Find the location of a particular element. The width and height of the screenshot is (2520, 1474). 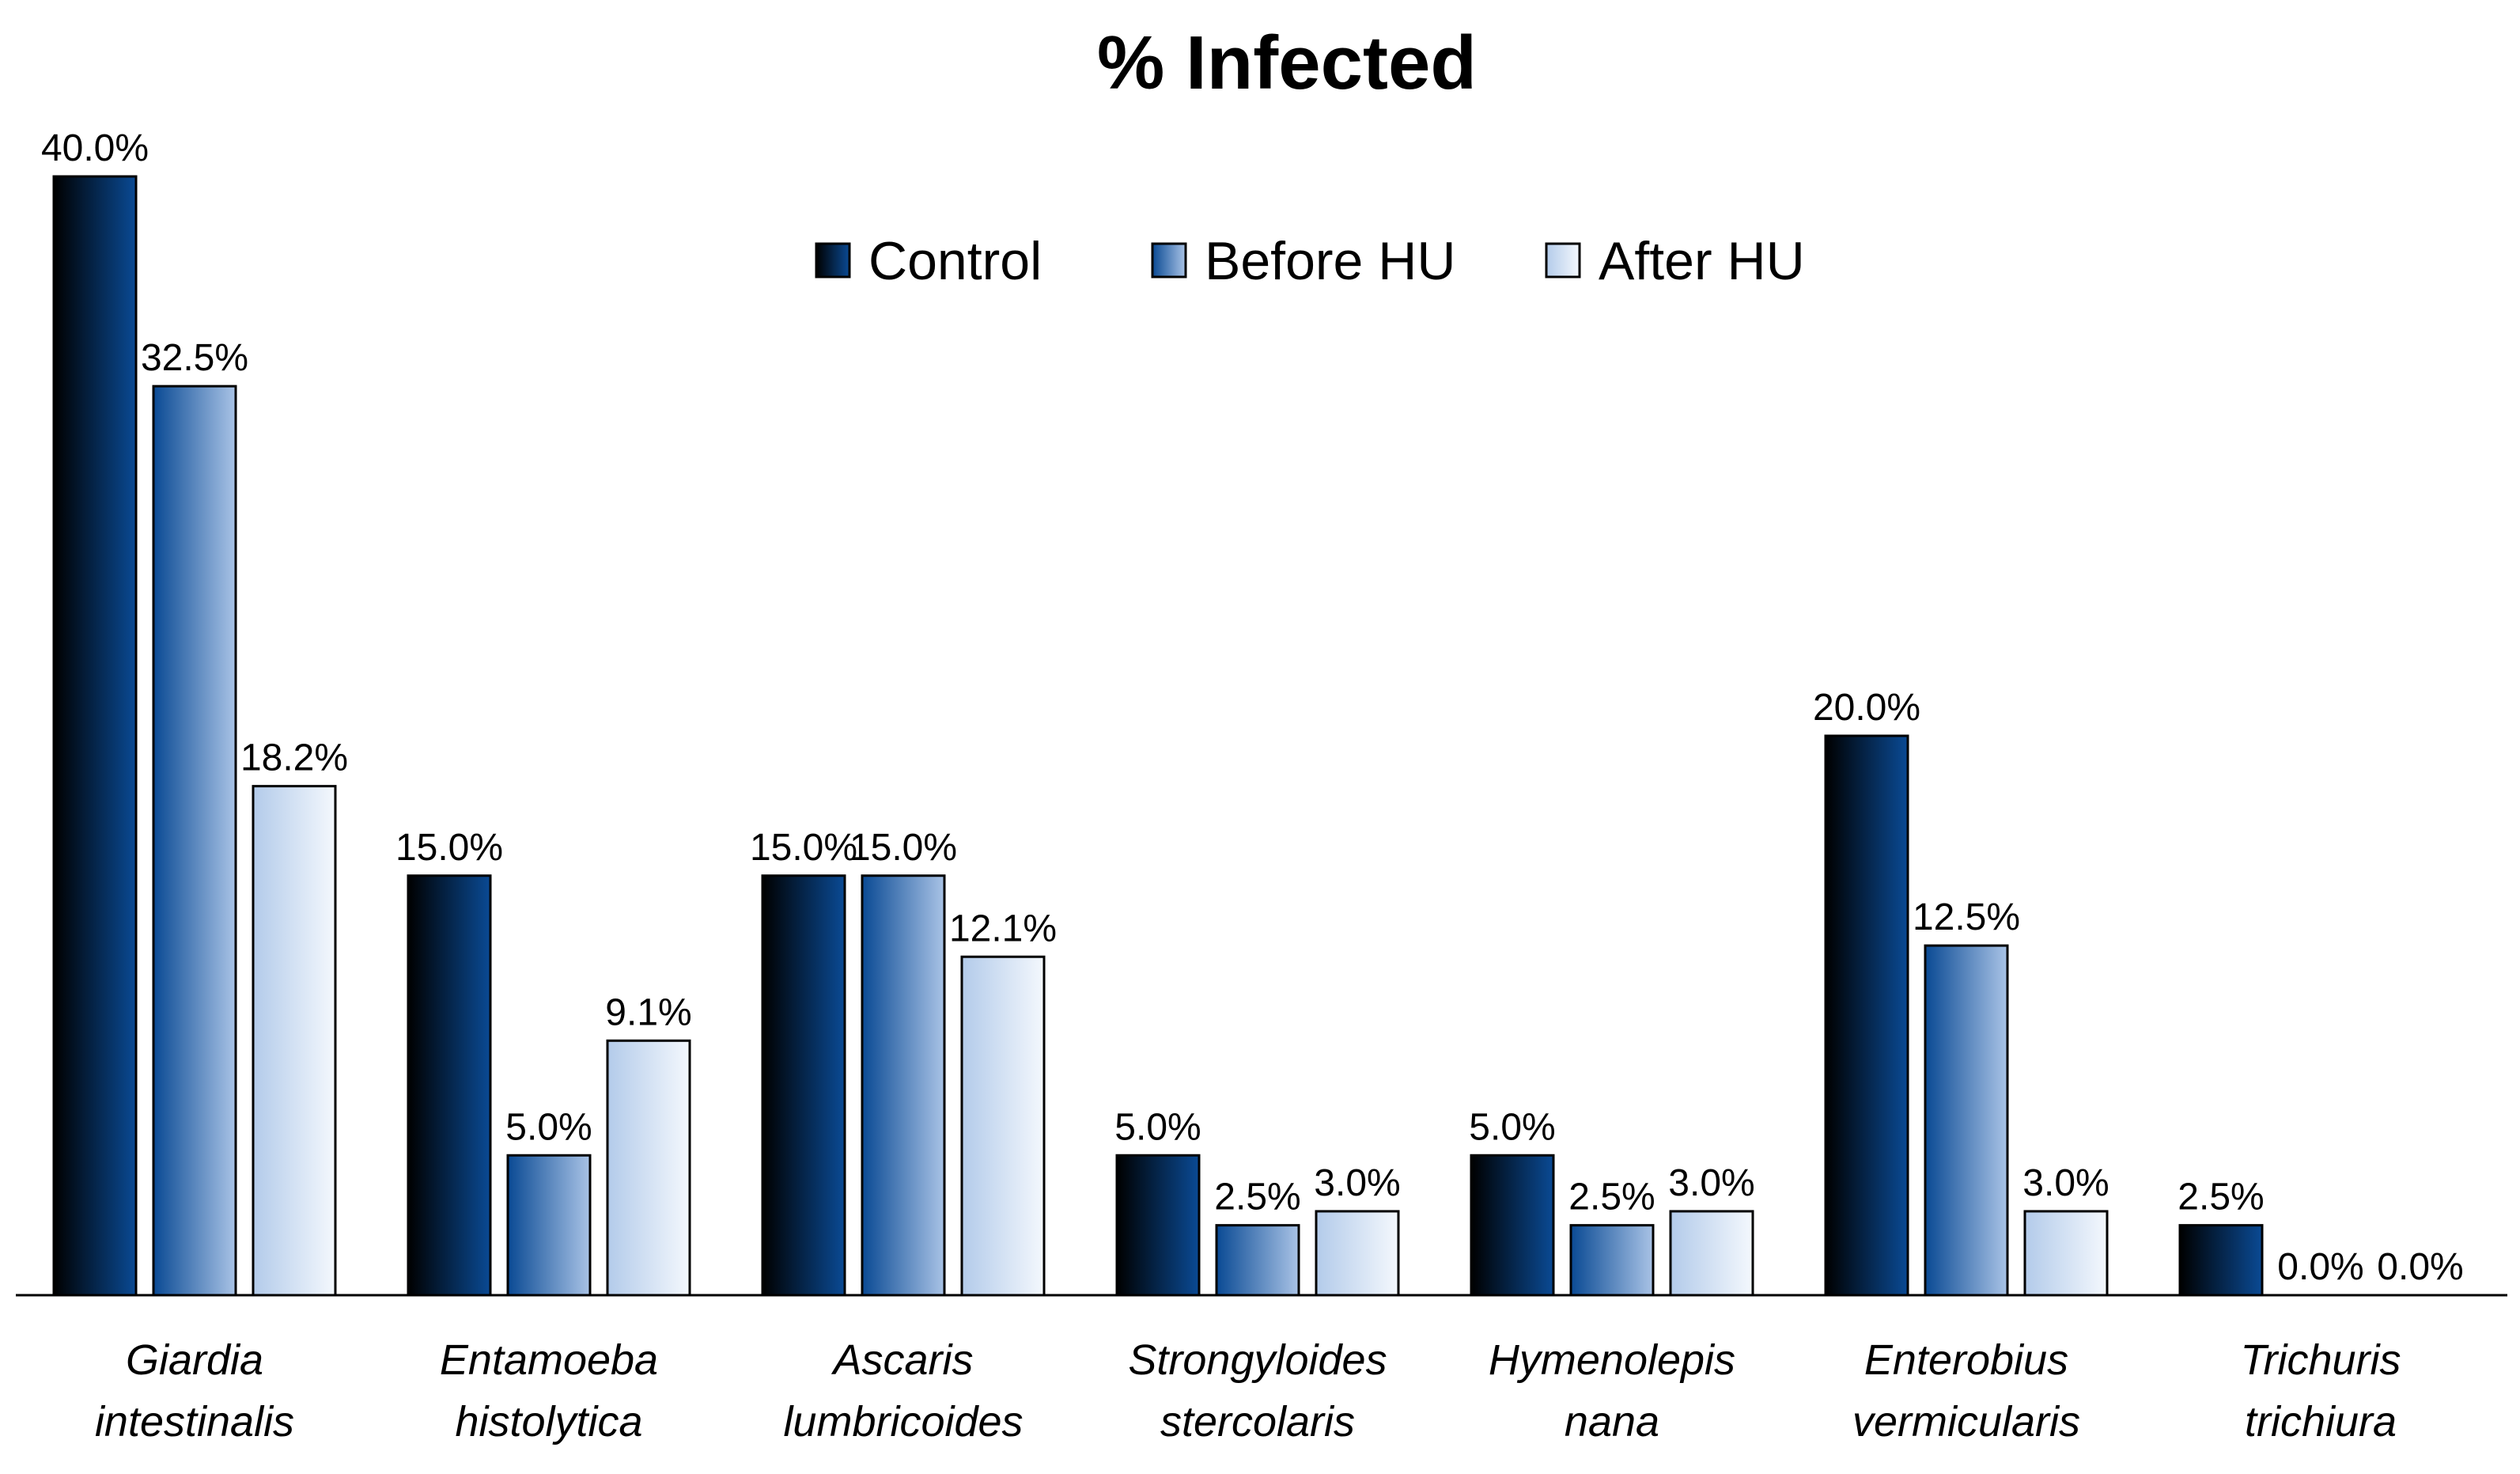

value-label-hymenolepis-control: 5.0% is located at coordinates (1512, 1127).